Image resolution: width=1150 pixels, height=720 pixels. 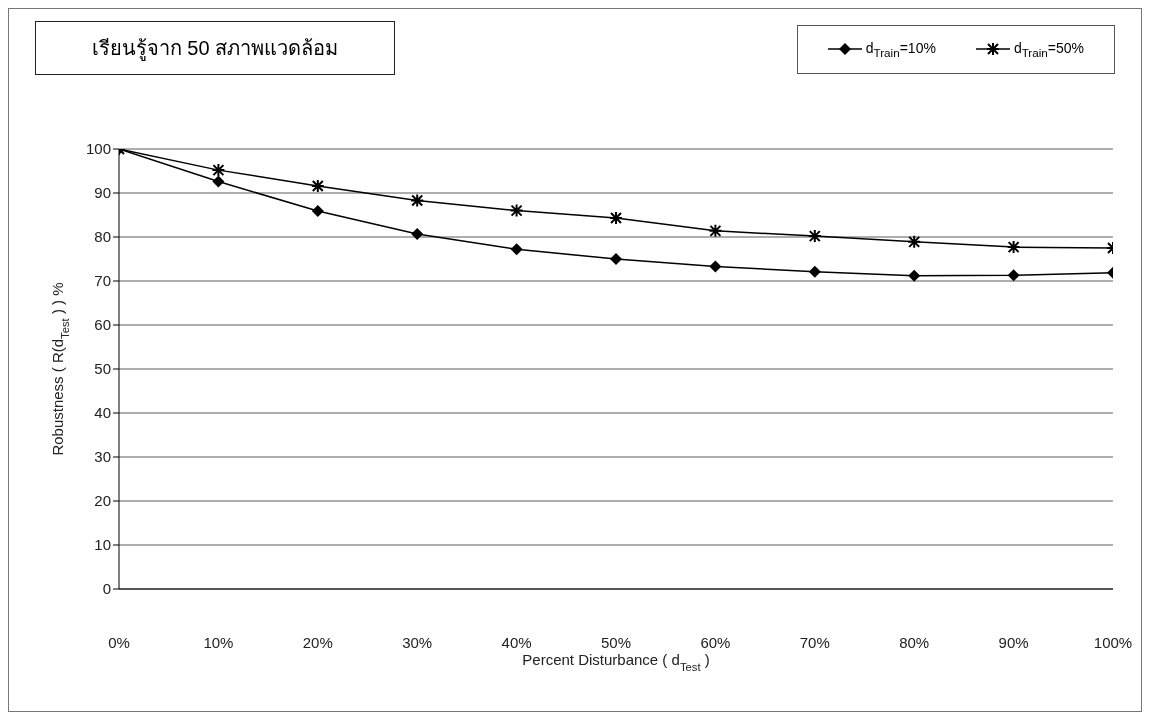 What do you see at coordinates (102, 545) in the screenshot?
I see `y-tick-label: 10` at bounding box center [102, 545].